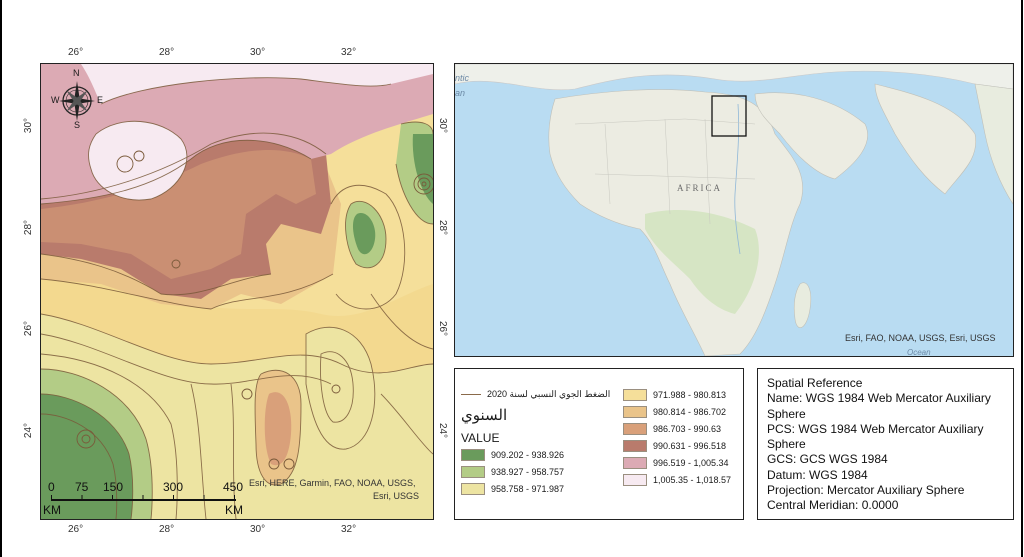 This screenshot has width=1024, height=557. What do you see at coordinates (51, 487) in the screenshot?
I see `scale-label-0: 0` at bounding box center [51, 487].